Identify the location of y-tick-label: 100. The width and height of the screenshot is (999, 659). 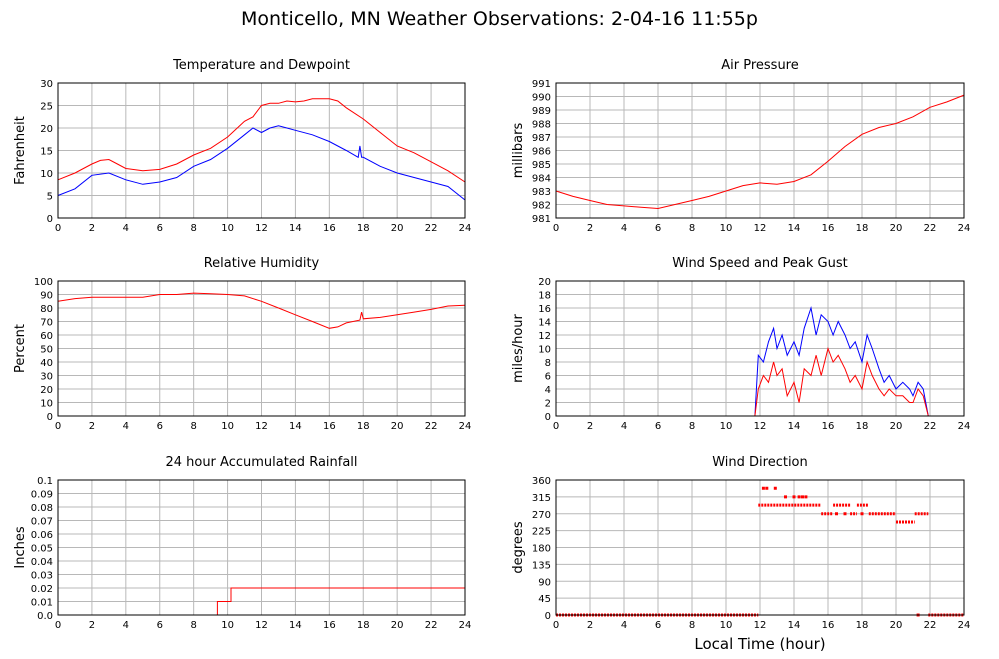
(43, 282).